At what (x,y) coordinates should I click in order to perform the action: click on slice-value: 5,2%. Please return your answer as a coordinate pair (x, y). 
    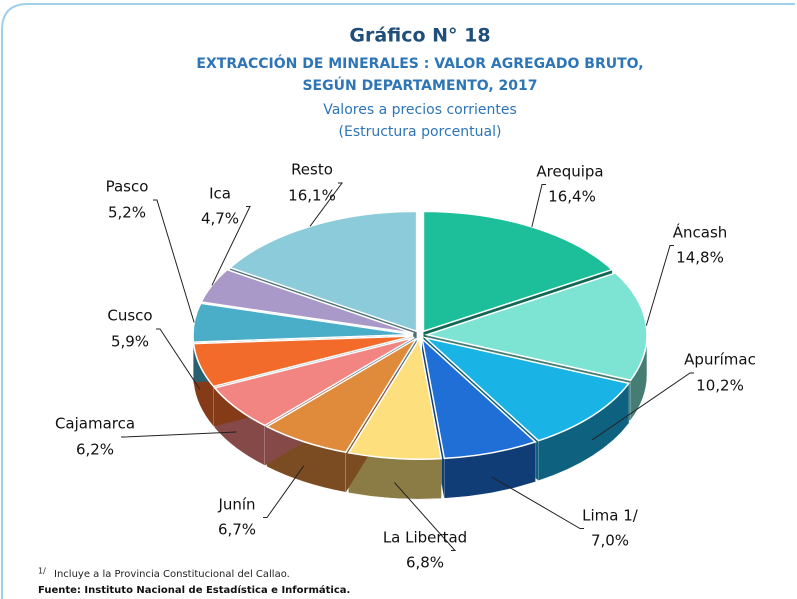
    Looking at the image, I should click on (127, 213).